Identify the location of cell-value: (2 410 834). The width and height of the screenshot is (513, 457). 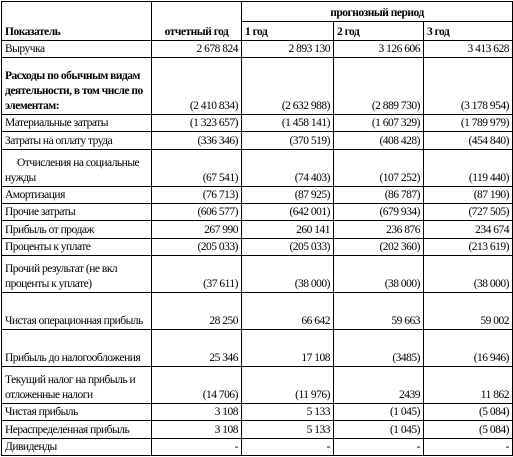
(196, 86).